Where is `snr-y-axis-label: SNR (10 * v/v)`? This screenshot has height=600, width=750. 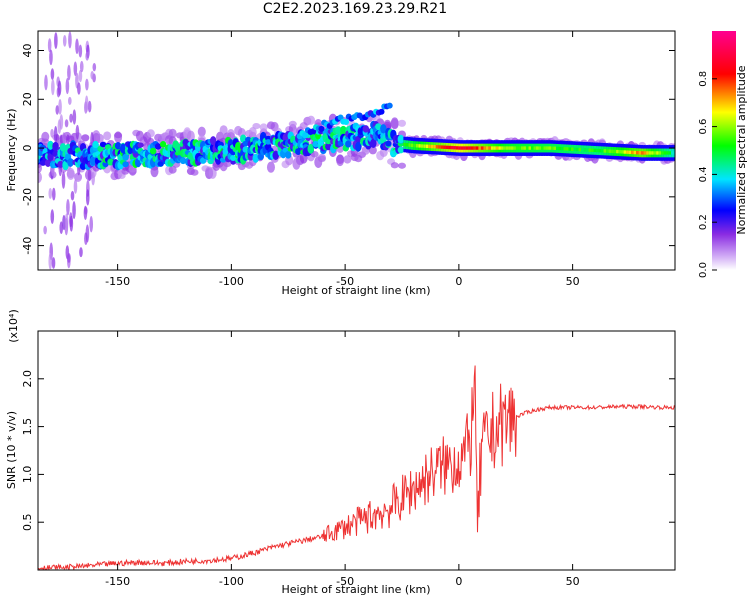 snr-y-axis-label: SNR (10 * v/v) is located at coordinates (11, 450).